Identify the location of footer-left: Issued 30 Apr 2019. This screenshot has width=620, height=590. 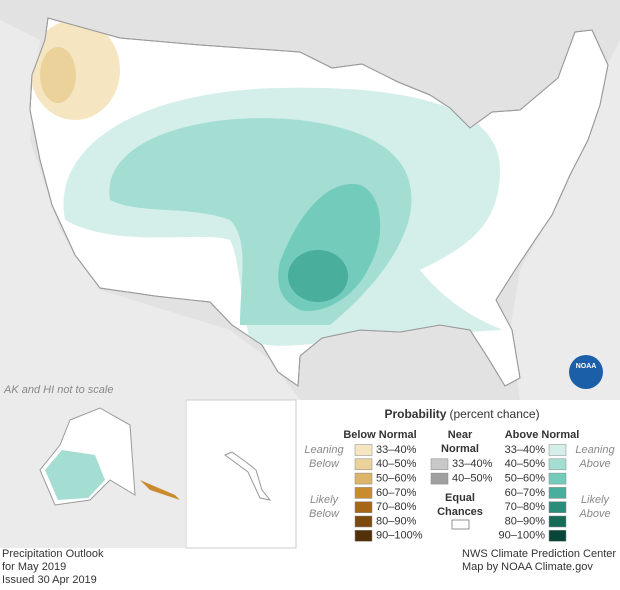
(49, 579).